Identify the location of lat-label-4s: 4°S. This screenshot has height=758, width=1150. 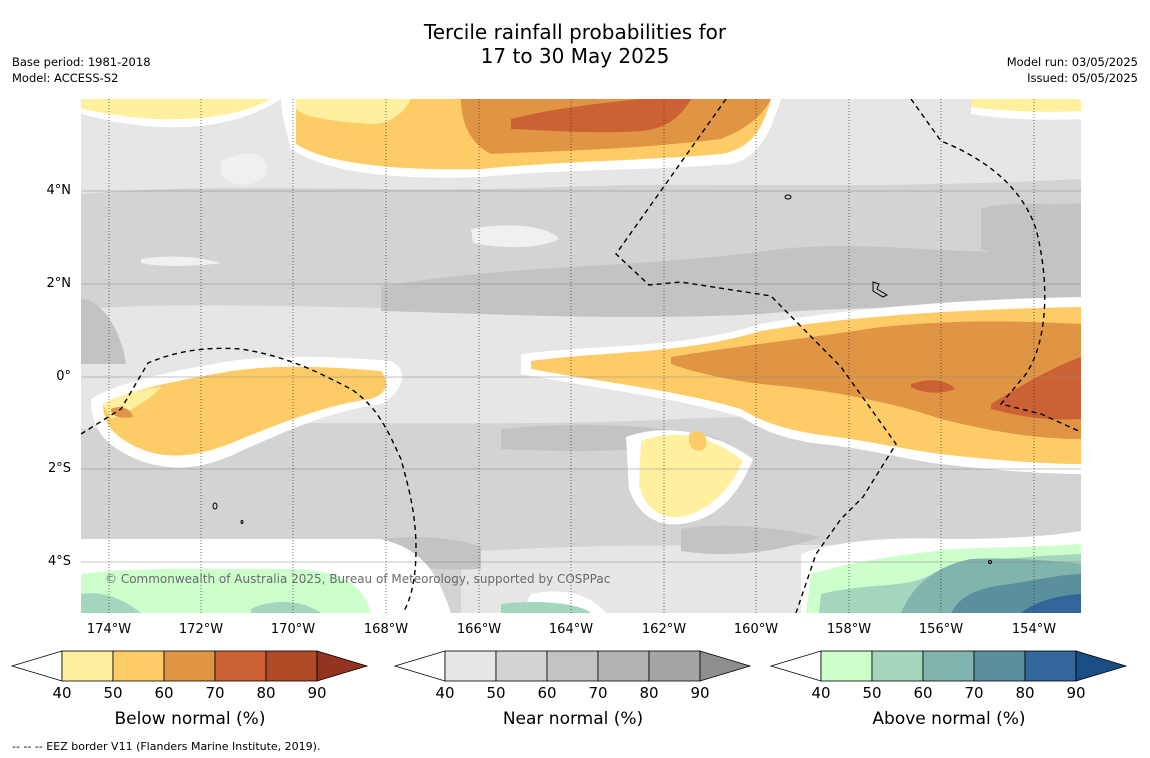
(59, 561).